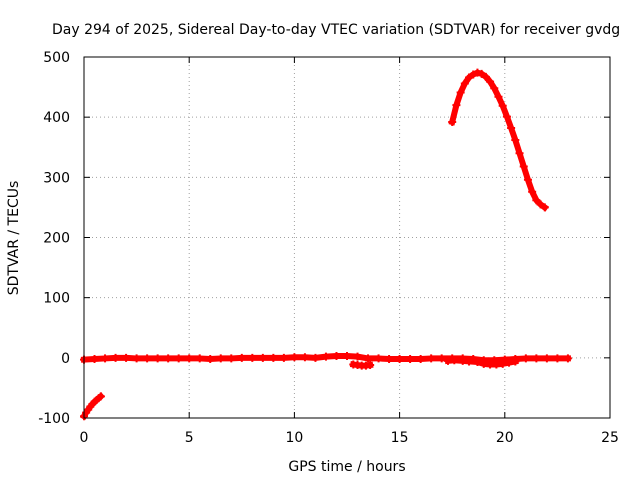 The image size is (640, 480). What do you see at coordinates (65, 359) in the screenshot?
I see `y-tick-label: 0` at bounding box center [65, 359].